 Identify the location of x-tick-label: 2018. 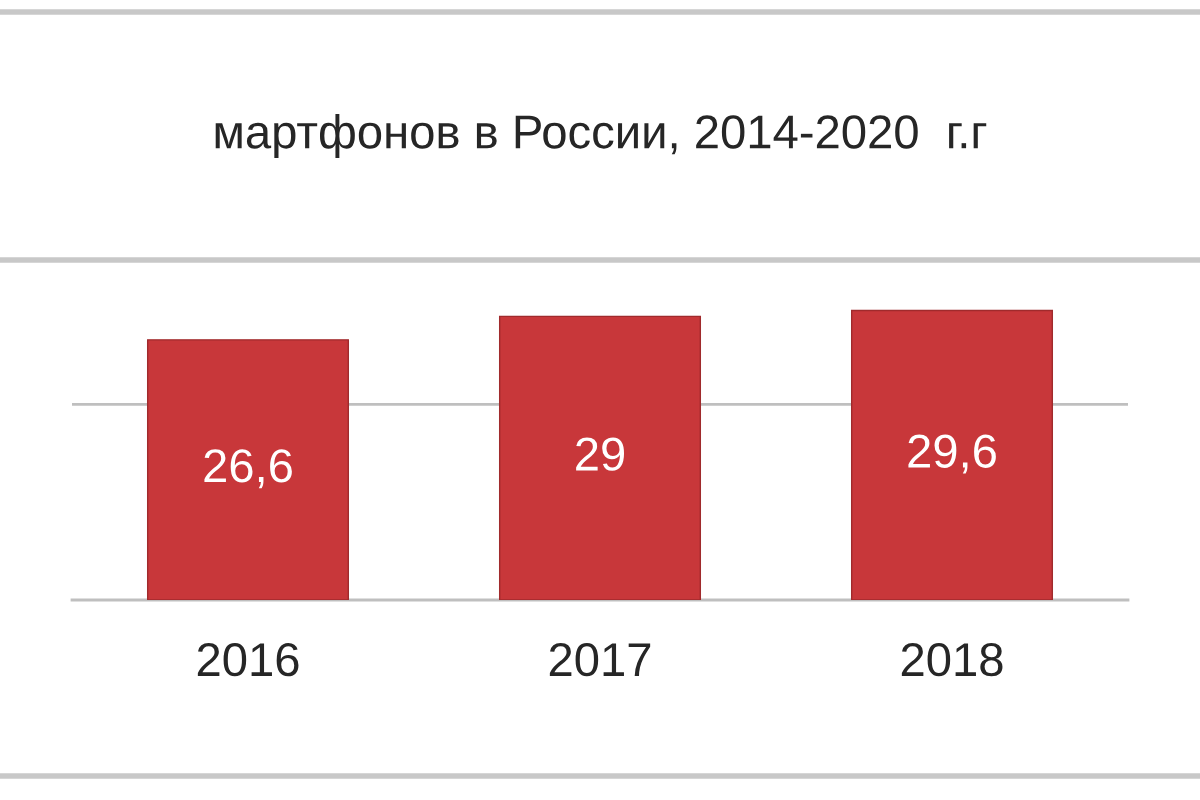
(952, 659).